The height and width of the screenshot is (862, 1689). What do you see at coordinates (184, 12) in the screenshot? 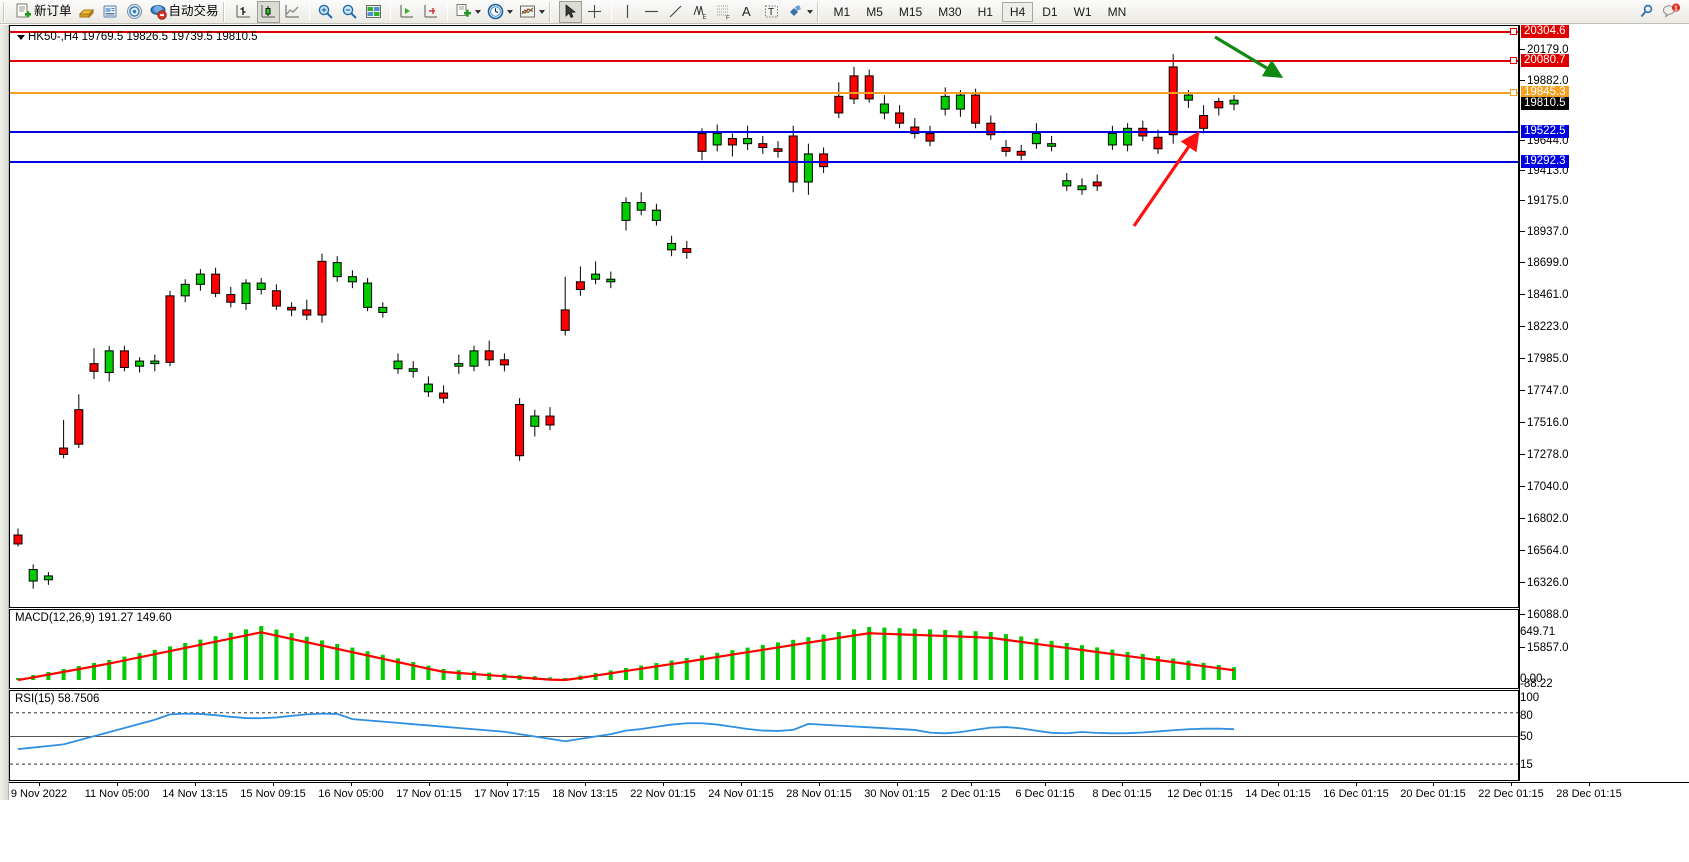
I see `auto-trading-button: 自动交易` at bounding box center [184, 12].